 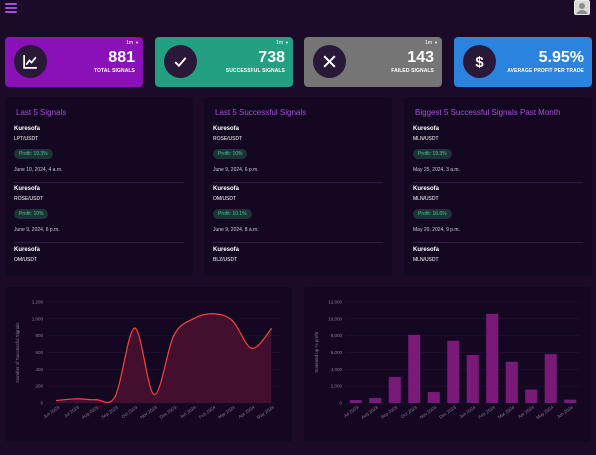 What do you see at coordinates (432, 214) in the screenshot?
I see `profit-badge: Profit: 16.6%` at bounding box center [432, 214].